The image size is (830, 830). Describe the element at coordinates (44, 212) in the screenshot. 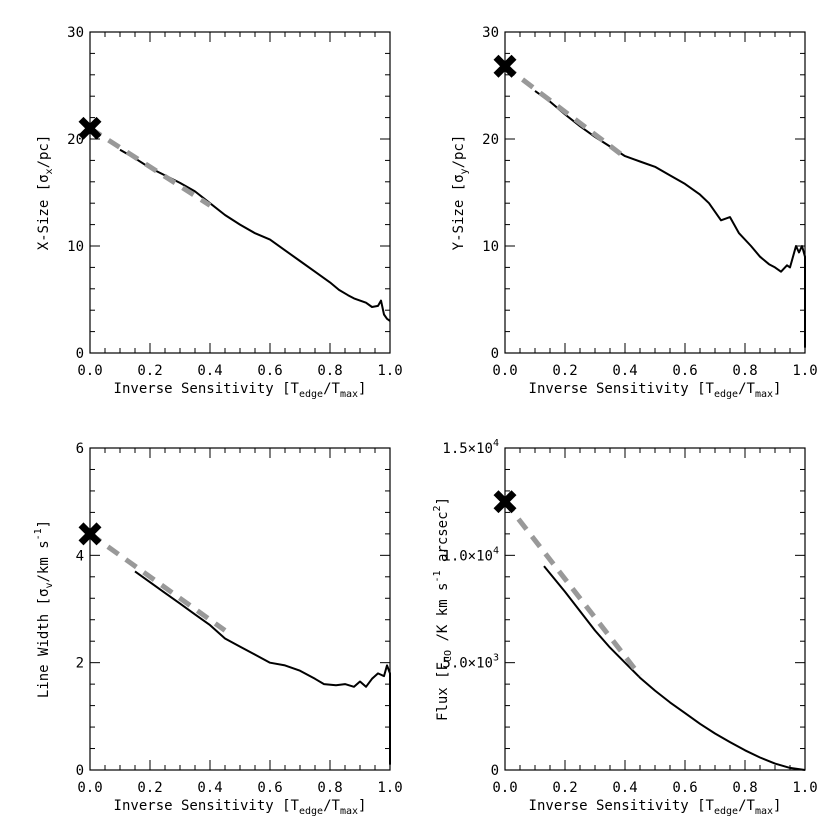

I see `y-label-text: X-Size [σ` at that location.